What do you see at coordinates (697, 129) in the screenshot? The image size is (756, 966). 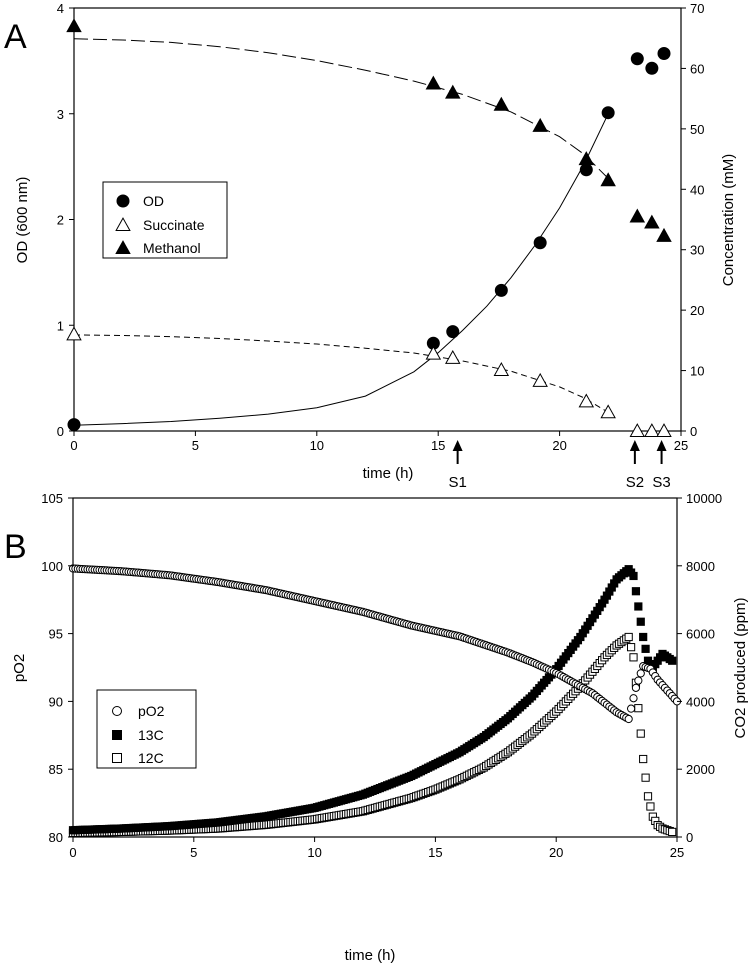 I see `panel-a-y-right-tick-label: 50` at bounding box center [697, 129].